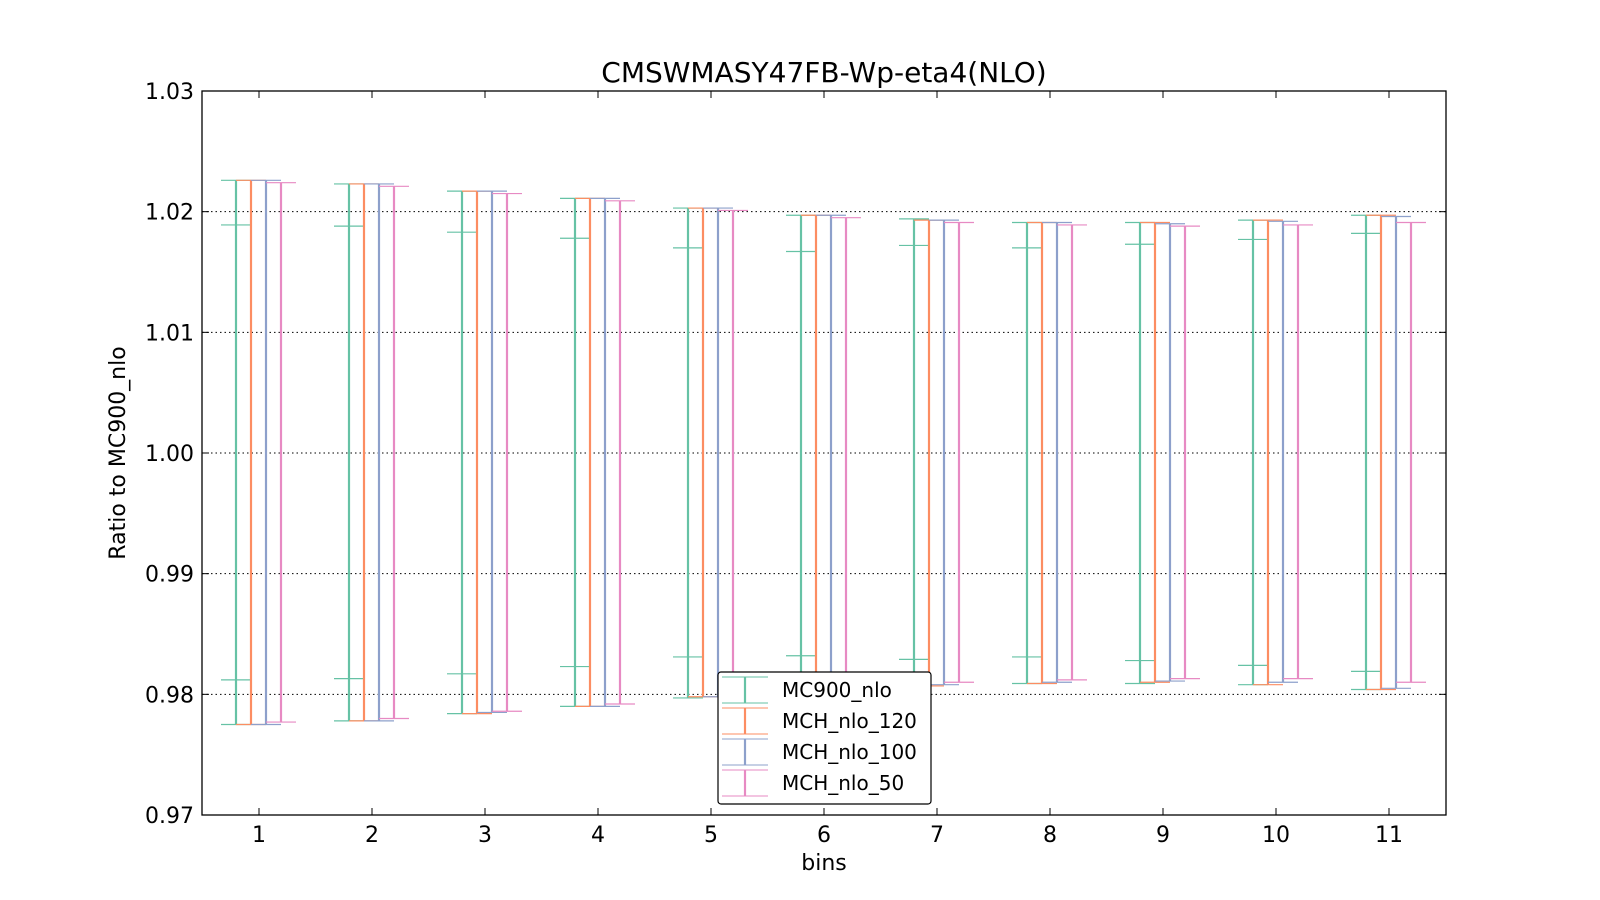 Image resolution: width=1600 pixels, height=900 pixels. Describe the element at coordinates (169, 816) in the screenshot. I see `y-tick-label: 0.97` at that location.